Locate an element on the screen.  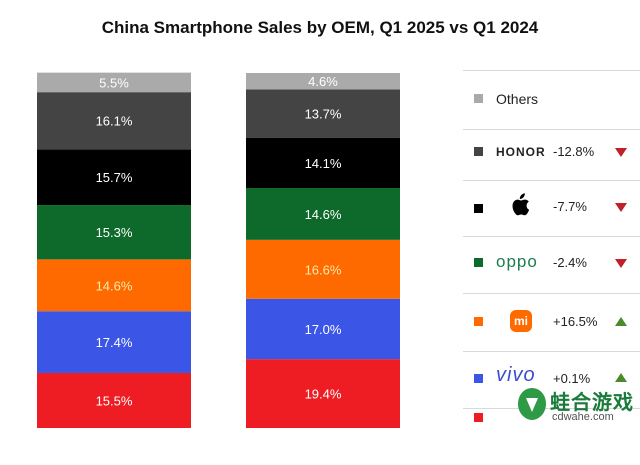
data-label-honor-q1-2025: 16.1% is located at coordinates (114, 121).